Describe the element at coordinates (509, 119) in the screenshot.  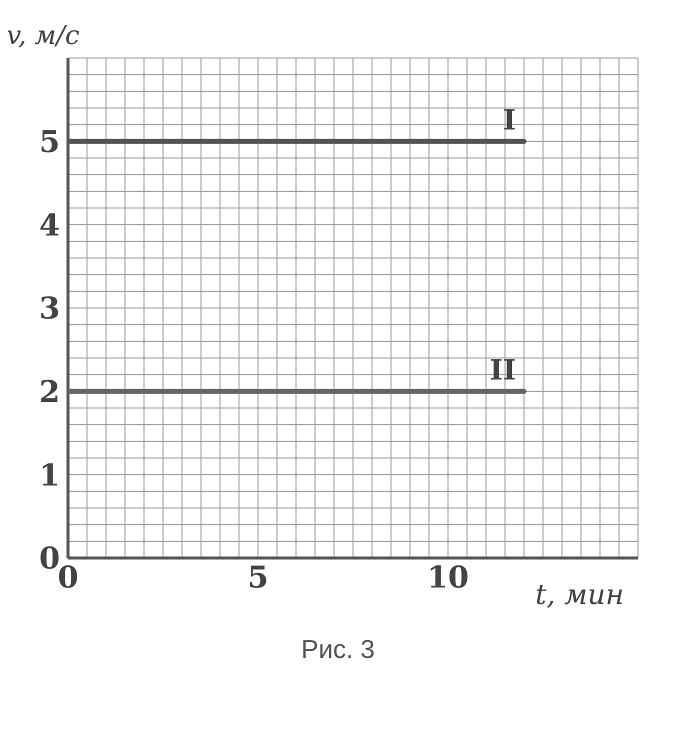
I see `series-label: I` at that location.